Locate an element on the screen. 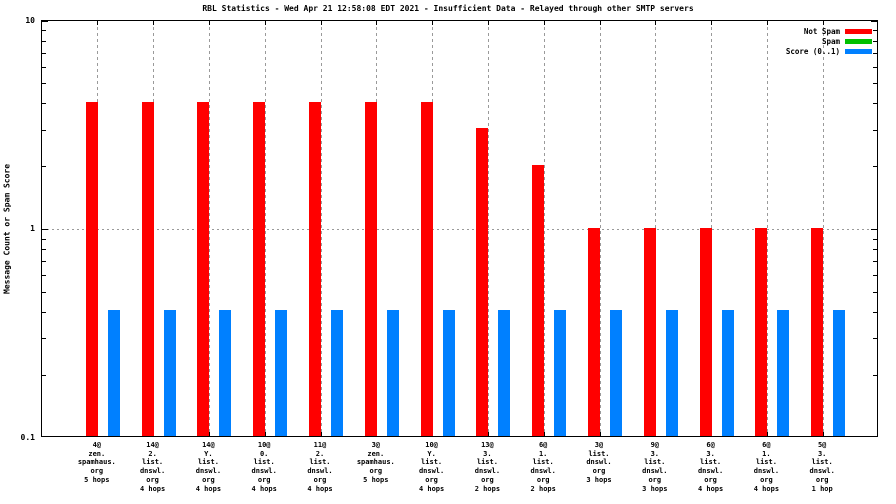 The height and width of the screenshot is (504, 896). x-category-label: 13@ 3. list. dnswl. org 2 hops is located at coordinates (487, 467).